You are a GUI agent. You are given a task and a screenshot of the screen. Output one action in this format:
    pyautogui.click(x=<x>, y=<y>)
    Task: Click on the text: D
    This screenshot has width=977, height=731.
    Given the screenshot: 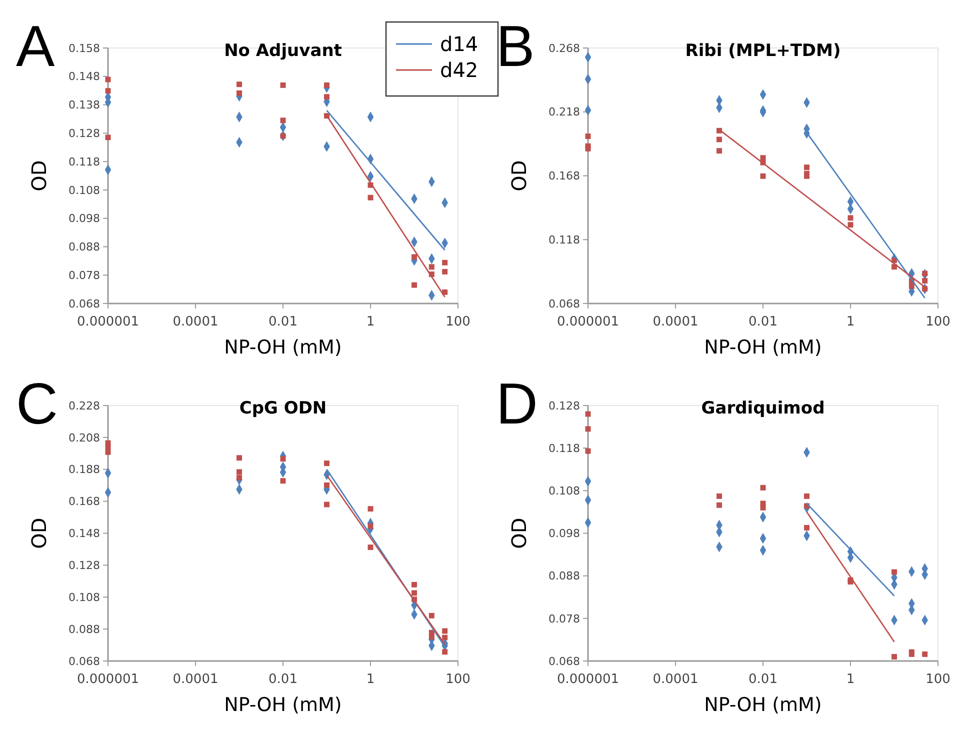 What is the action you would take?
    pyautogui.click(x=517, y=404)
    